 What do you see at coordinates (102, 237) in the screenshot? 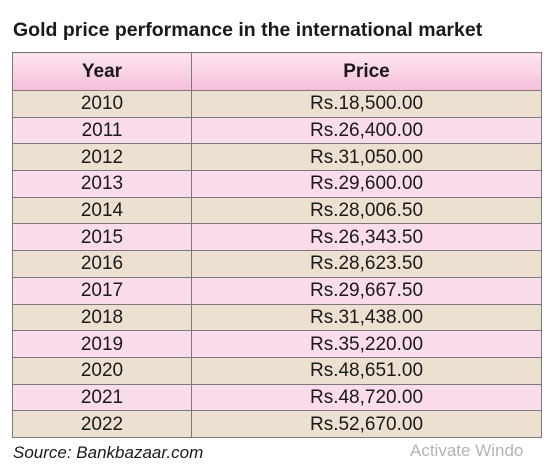
I see `year-cell: 2015` at bounding box center [102, 237].